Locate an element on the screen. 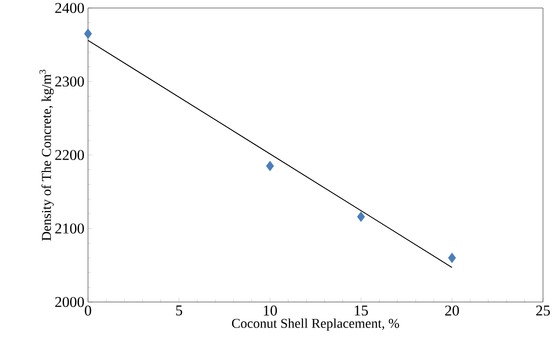 The height and width of the screenshot is (356, 553). y-tick-label: 2200 is located at coordinates (69, 155).